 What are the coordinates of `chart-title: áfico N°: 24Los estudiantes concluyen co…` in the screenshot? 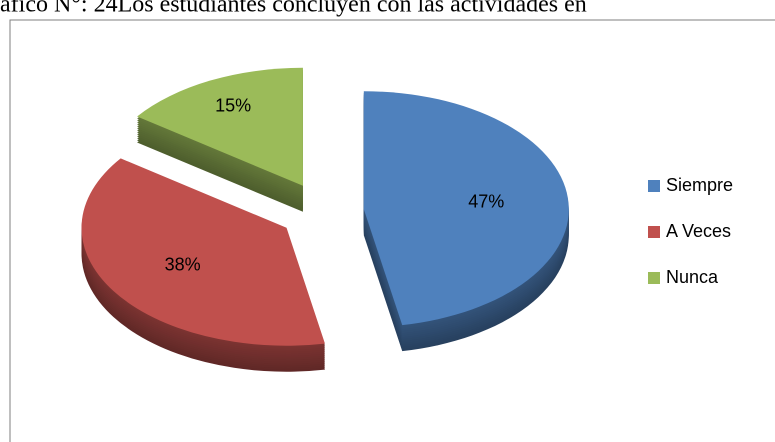 It's located at (293, 9).